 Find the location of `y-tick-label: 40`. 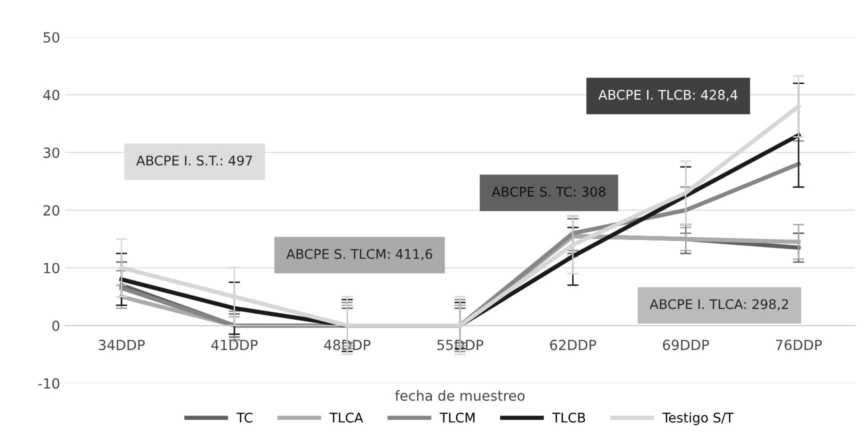

y-tick-label: 40 is located at coordinates (51, 95).